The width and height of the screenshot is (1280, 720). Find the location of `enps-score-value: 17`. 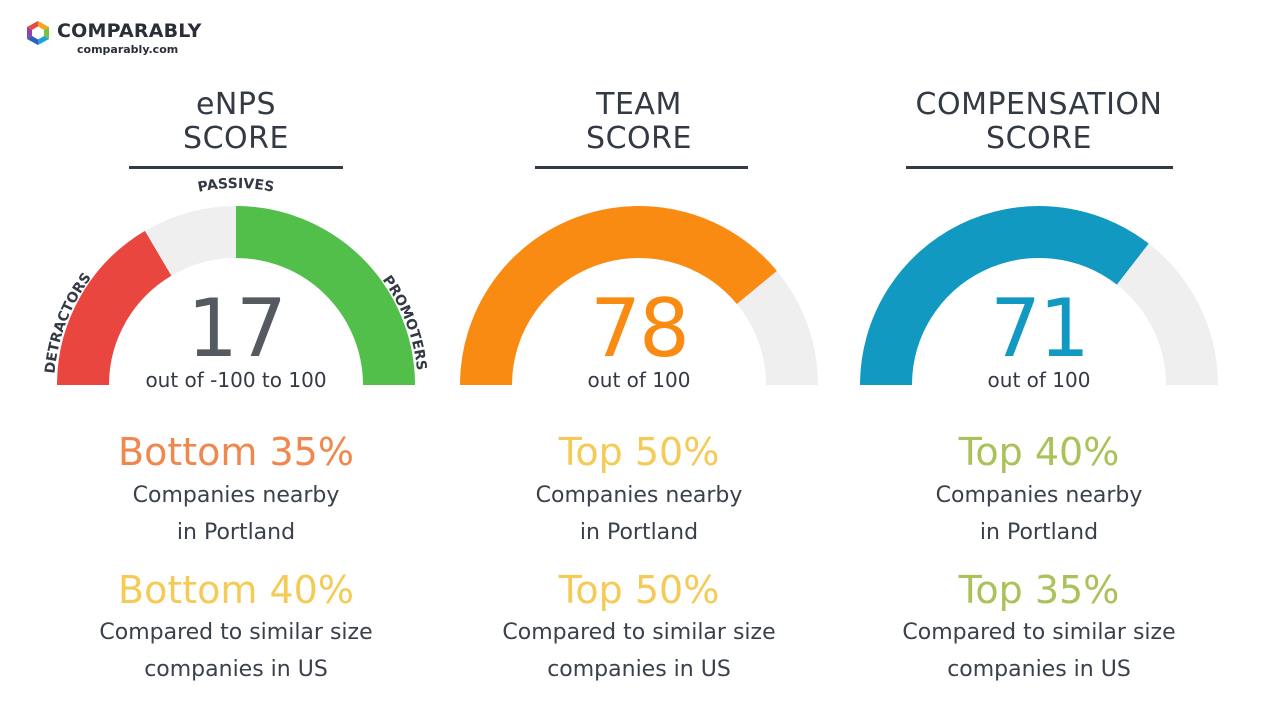

enps-score-value: 17 is located at coordinates (237, 328).